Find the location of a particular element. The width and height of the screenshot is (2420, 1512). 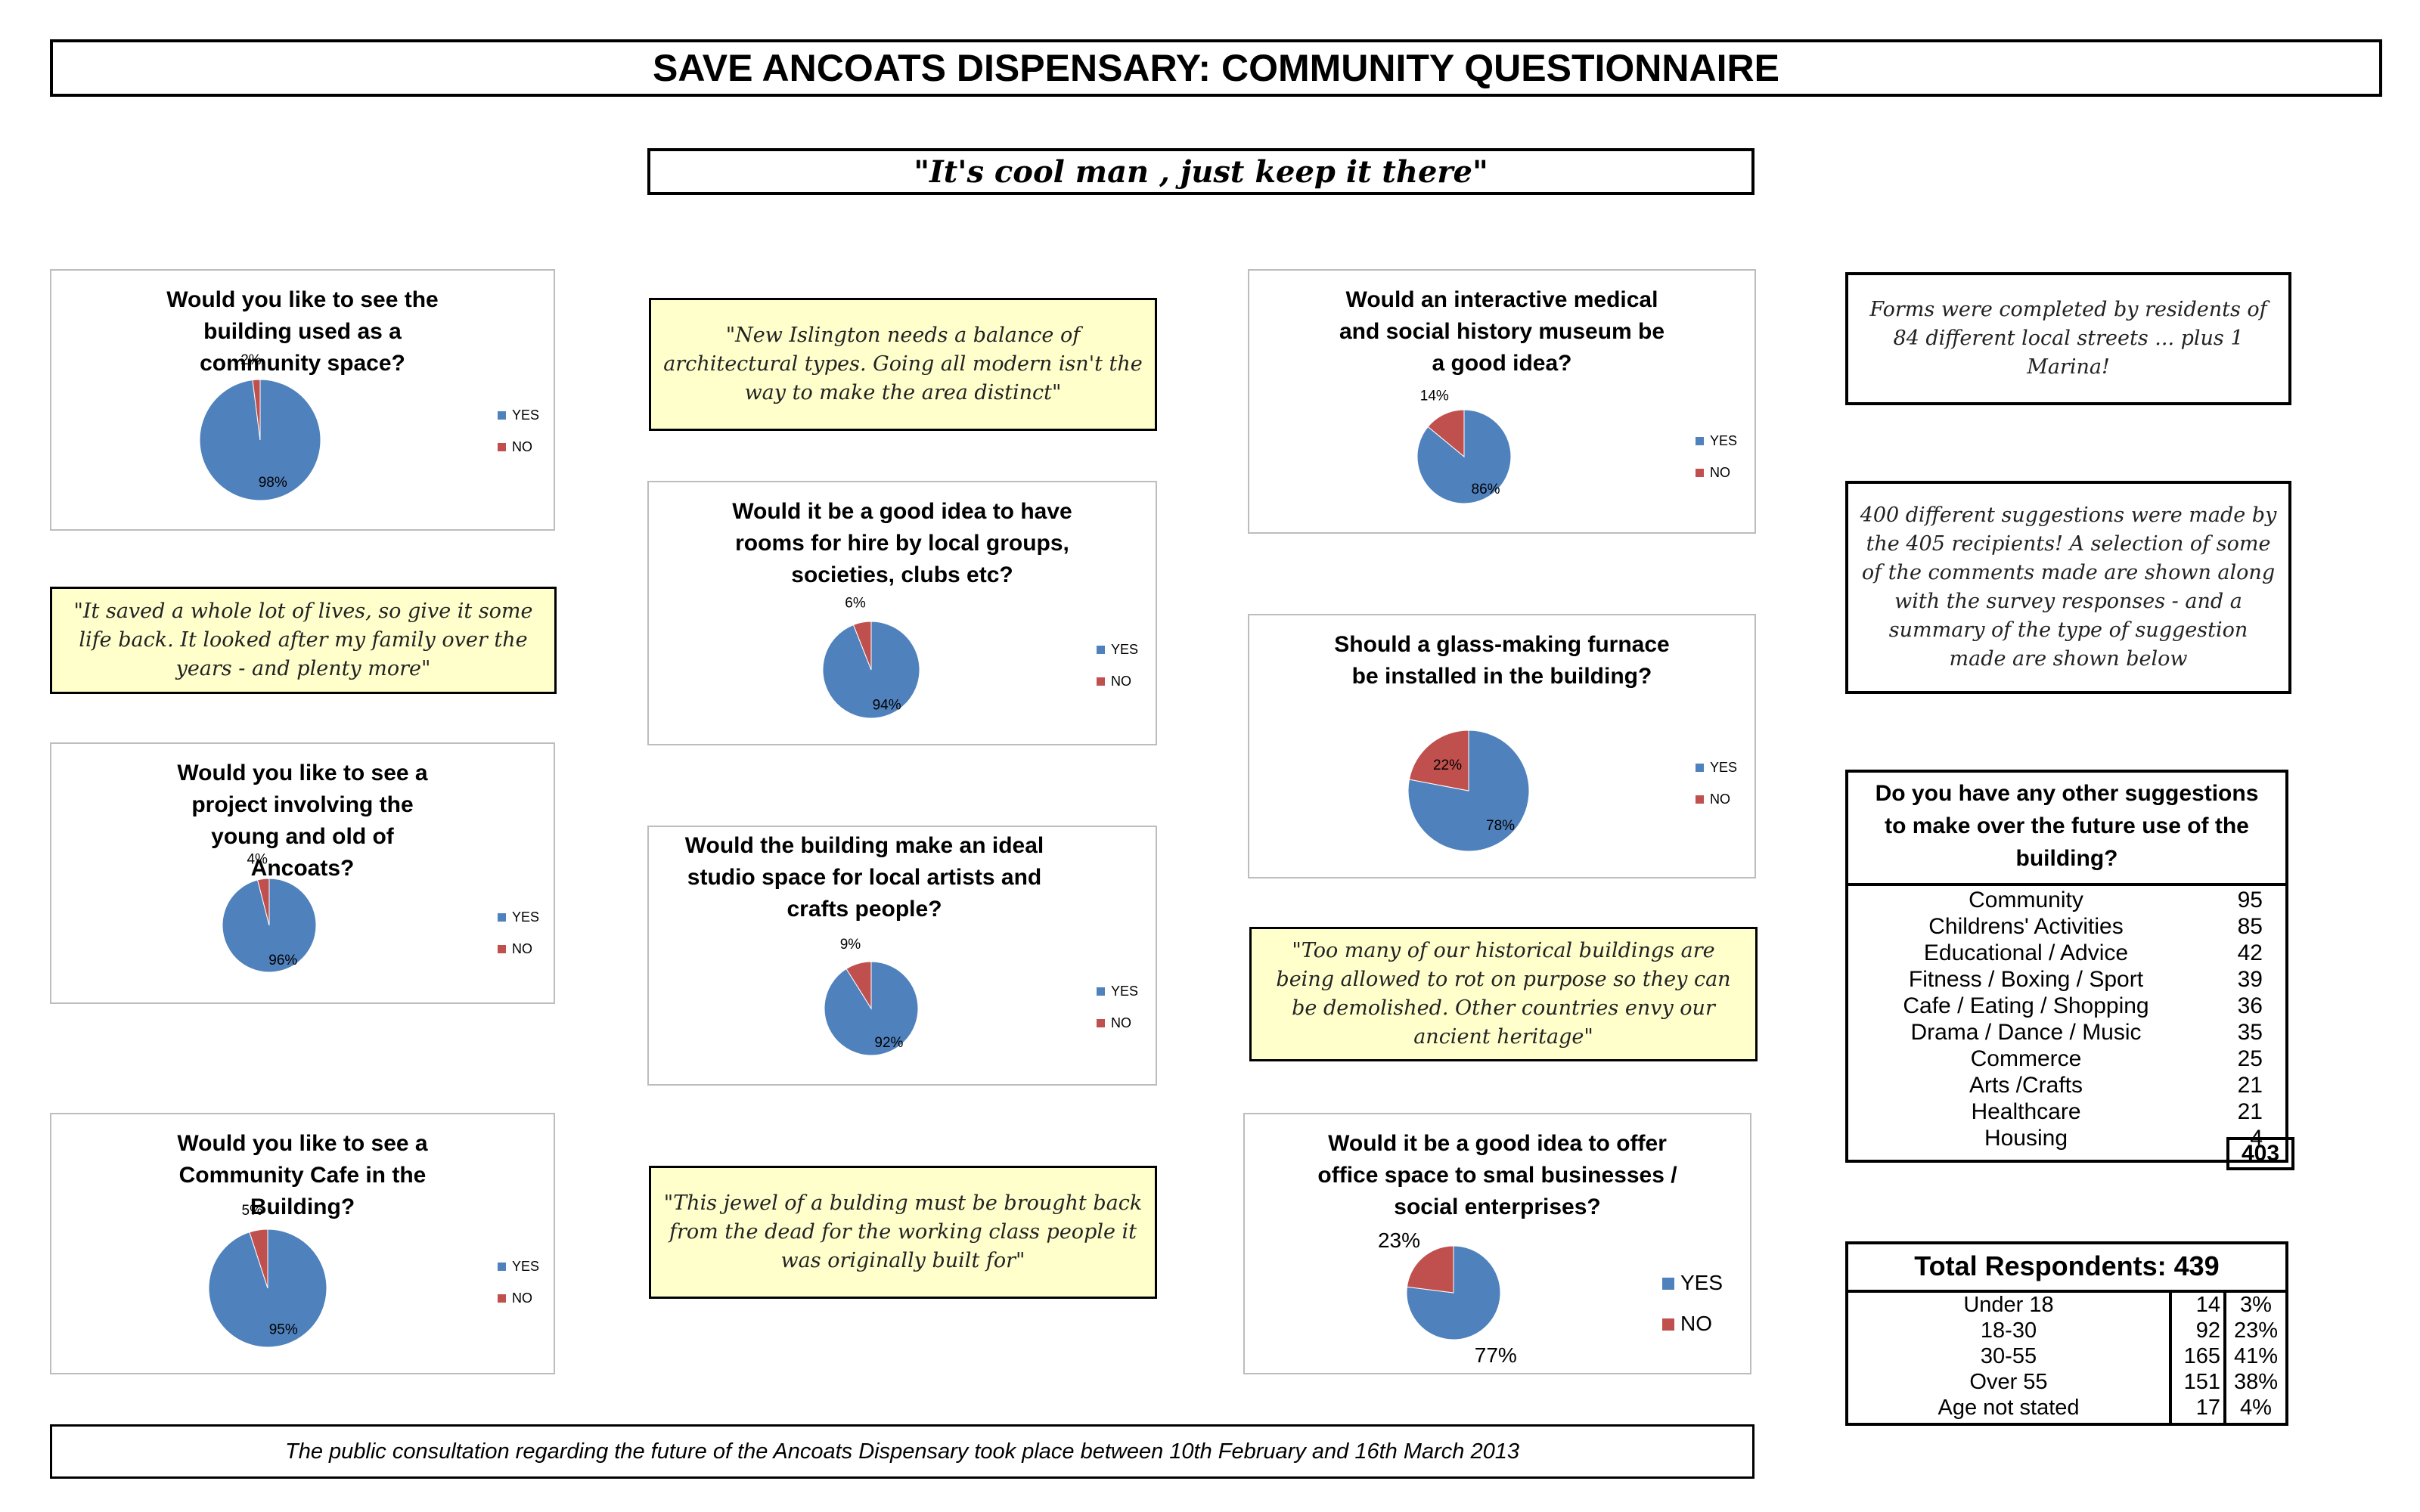

row-value: 39 is located at coordinates (2250, 980).